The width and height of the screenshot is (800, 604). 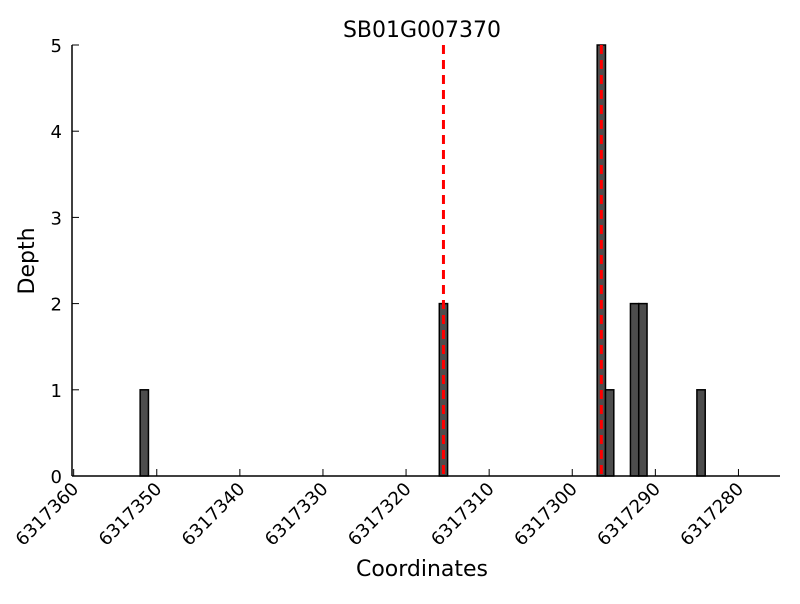 I want to click on x-tick-label-5: 6317310, so click(x=463, y=515).